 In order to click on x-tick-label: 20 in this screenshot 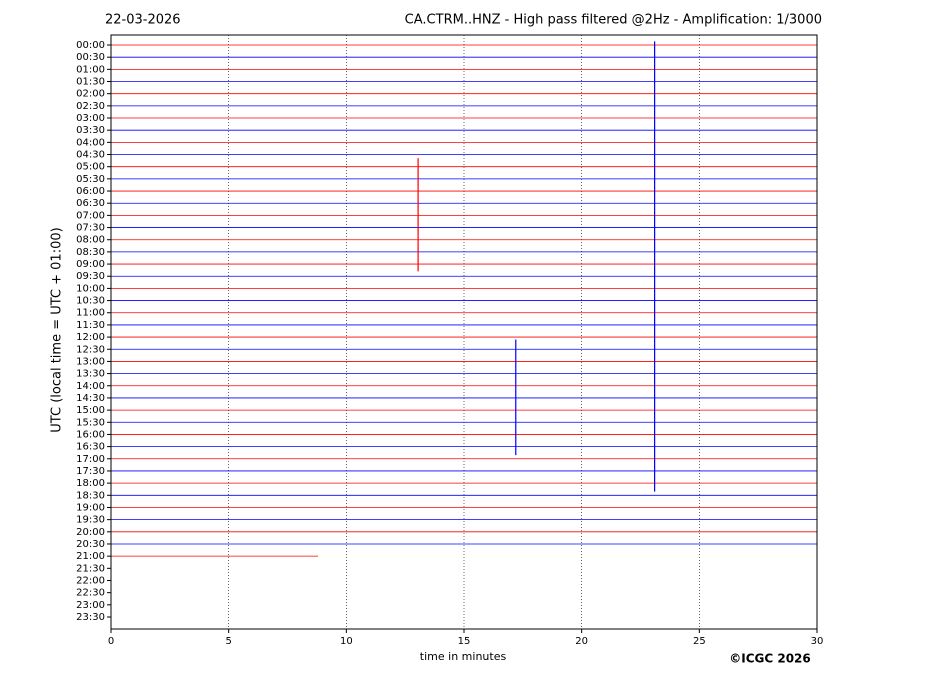, I will do `click(581, 641)`.